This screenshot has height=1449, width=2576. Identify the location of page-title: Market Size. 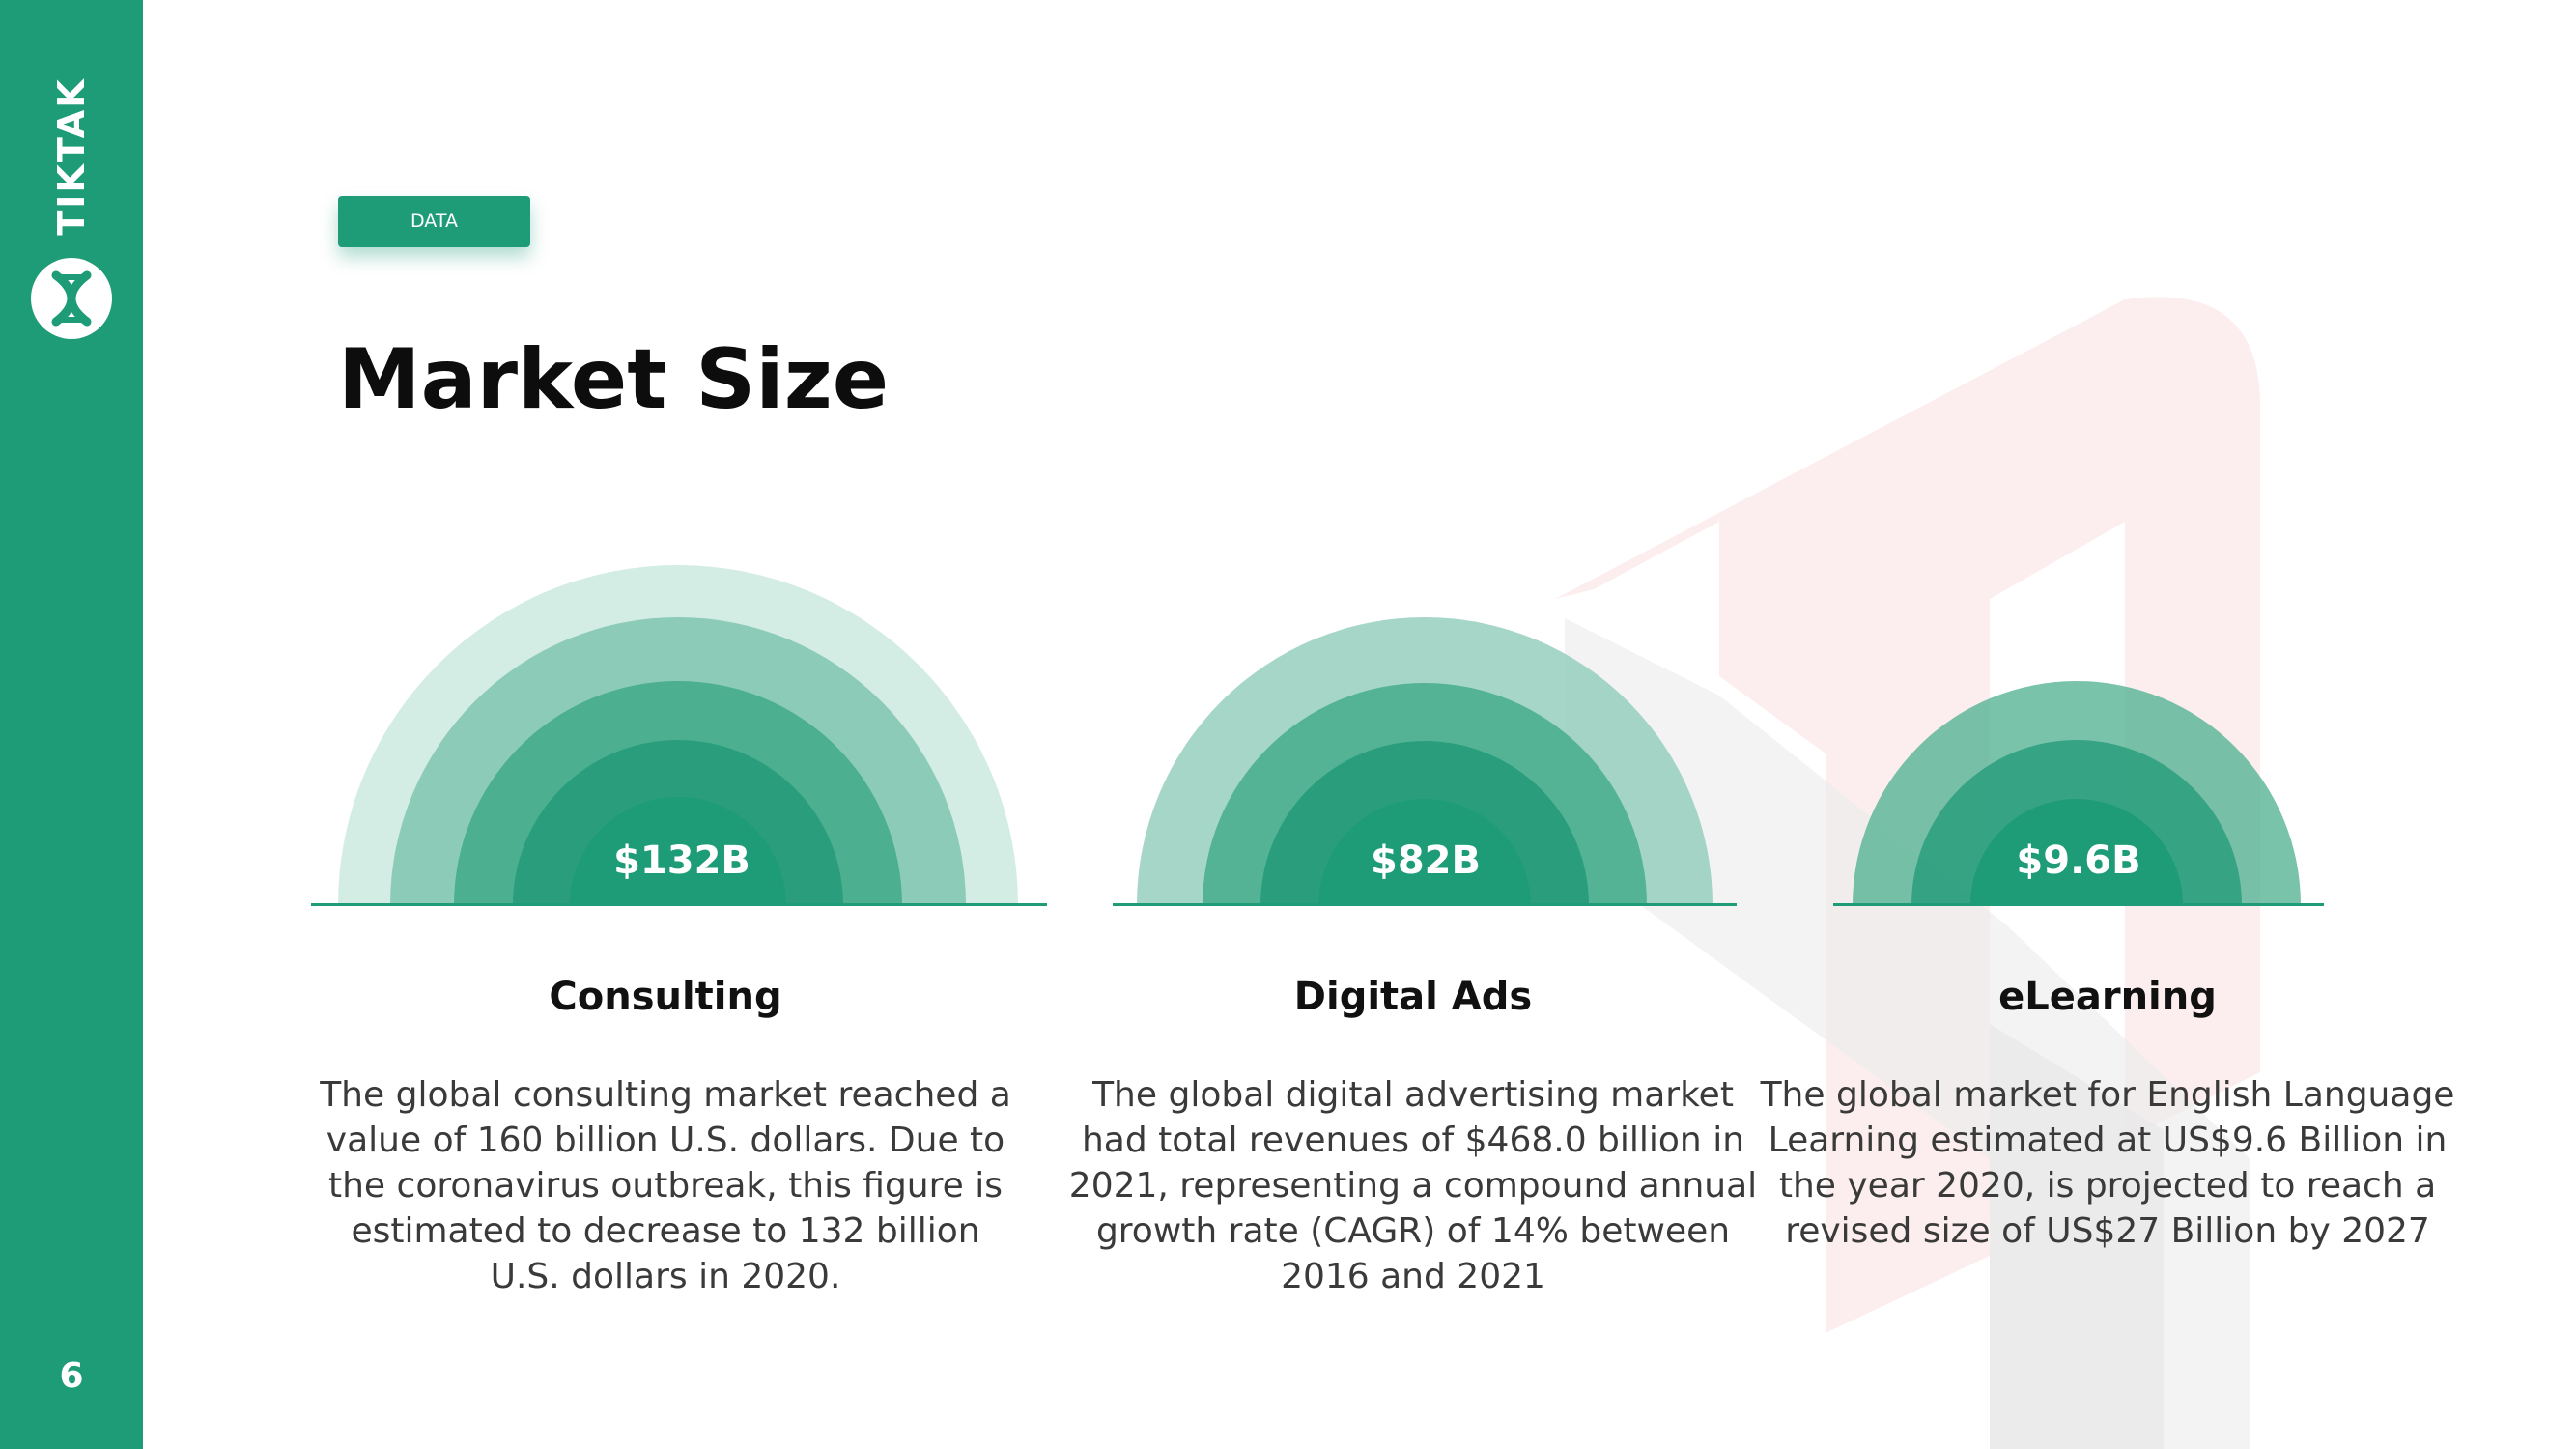
(614, 379).